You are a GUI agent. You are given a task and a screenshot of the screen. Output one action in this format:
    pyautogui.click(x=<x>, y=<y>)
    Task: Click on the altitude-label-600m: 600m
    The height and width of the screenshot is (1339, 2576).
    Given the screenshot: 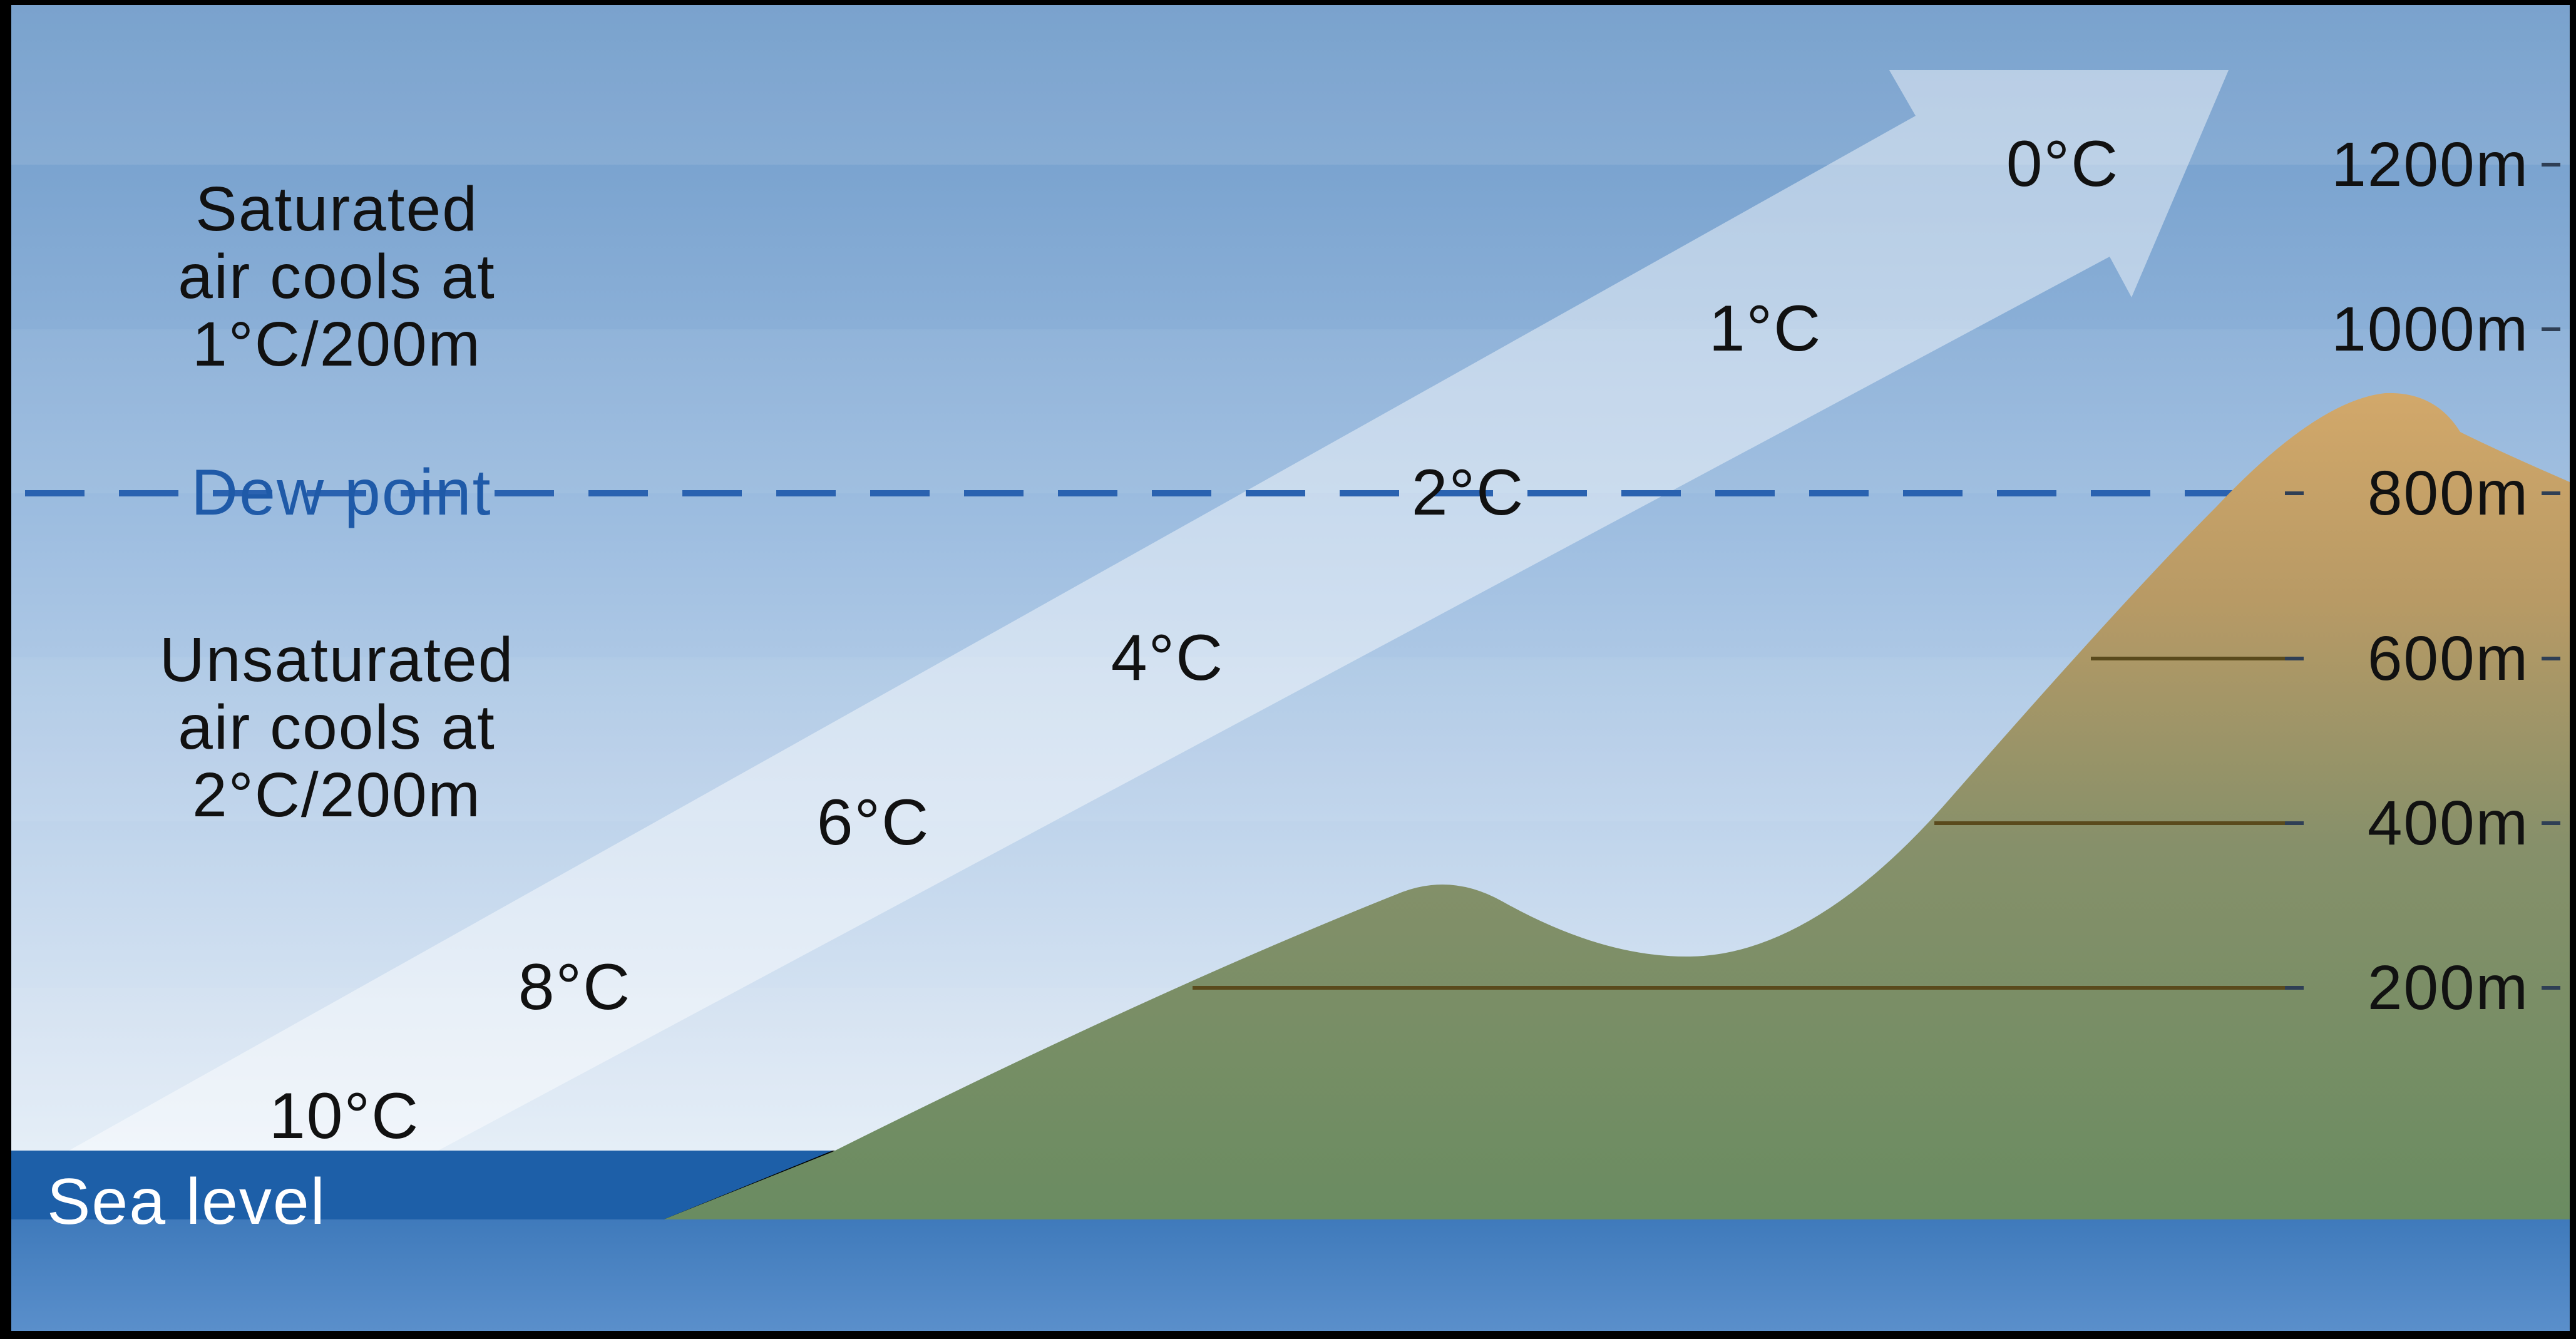 What is the action you would take?
    pyautogui.click(x=2448, y=658)
    